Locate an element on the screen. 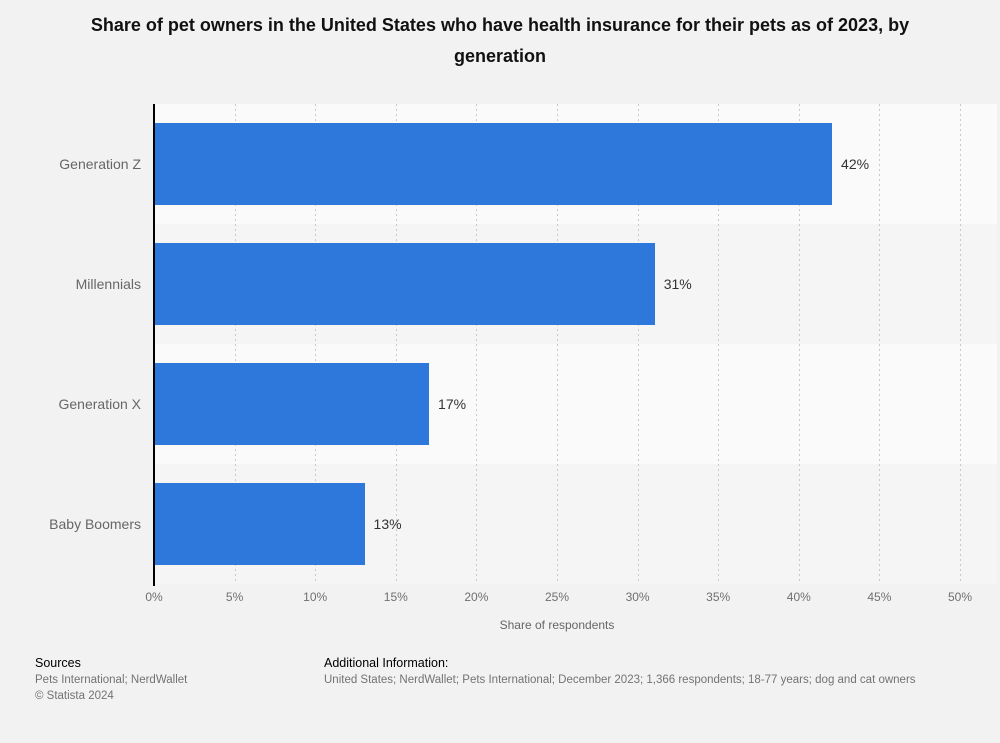 This screenshot has height=743, width=1000. category-label: Millennials is located at coordinates (108, 284).